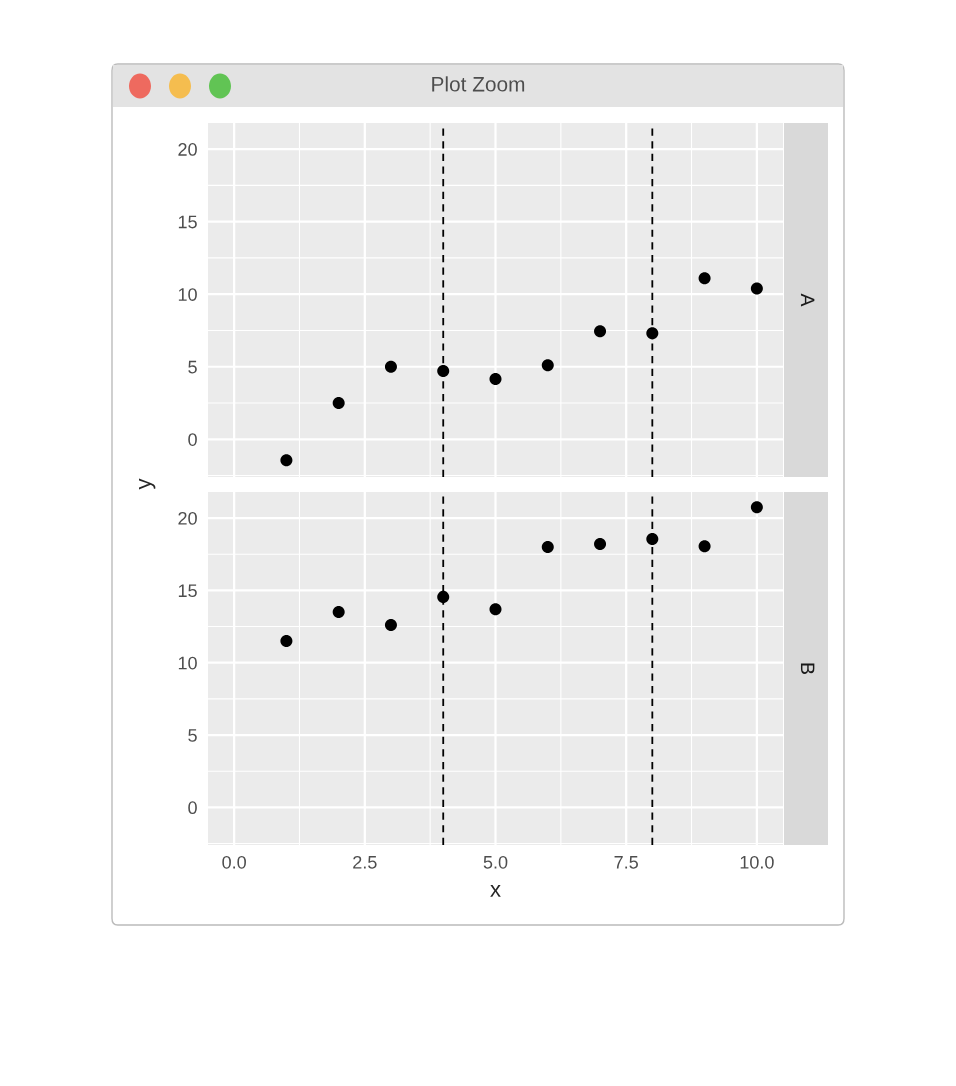 The height and width of the screenshot is (1086, 956). I want to click on x-tick-label: 10.0, so click(757, 862).